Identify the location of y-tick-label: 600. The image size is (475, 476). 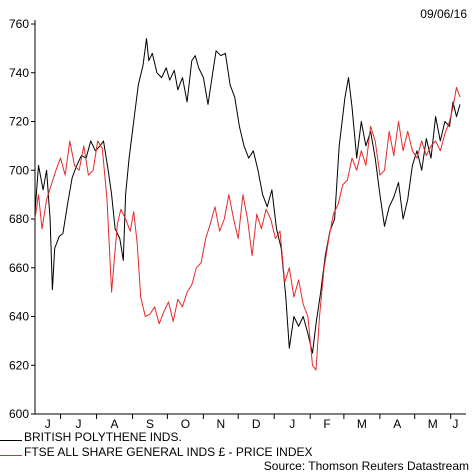
(19, 414).